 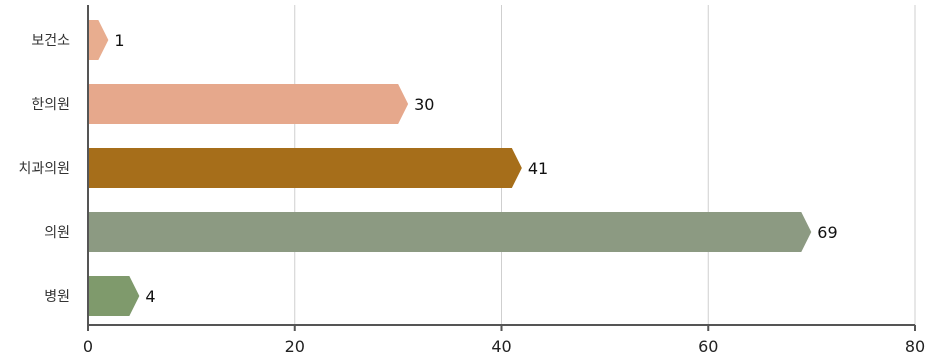 What do you see at coordinates (119, 40) in the screenshot?
I see `data-label: 1` at bounding box center [119, 40].